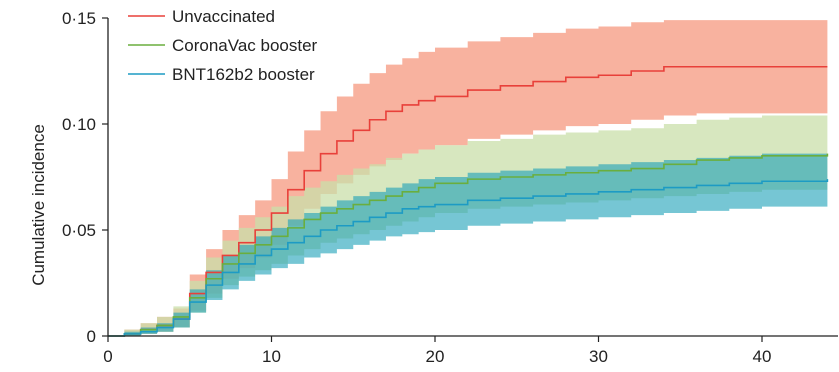  Describe the element at coordinates (79, 18) in the screenshot. I see `y-tick-label: 0·15` at that location.